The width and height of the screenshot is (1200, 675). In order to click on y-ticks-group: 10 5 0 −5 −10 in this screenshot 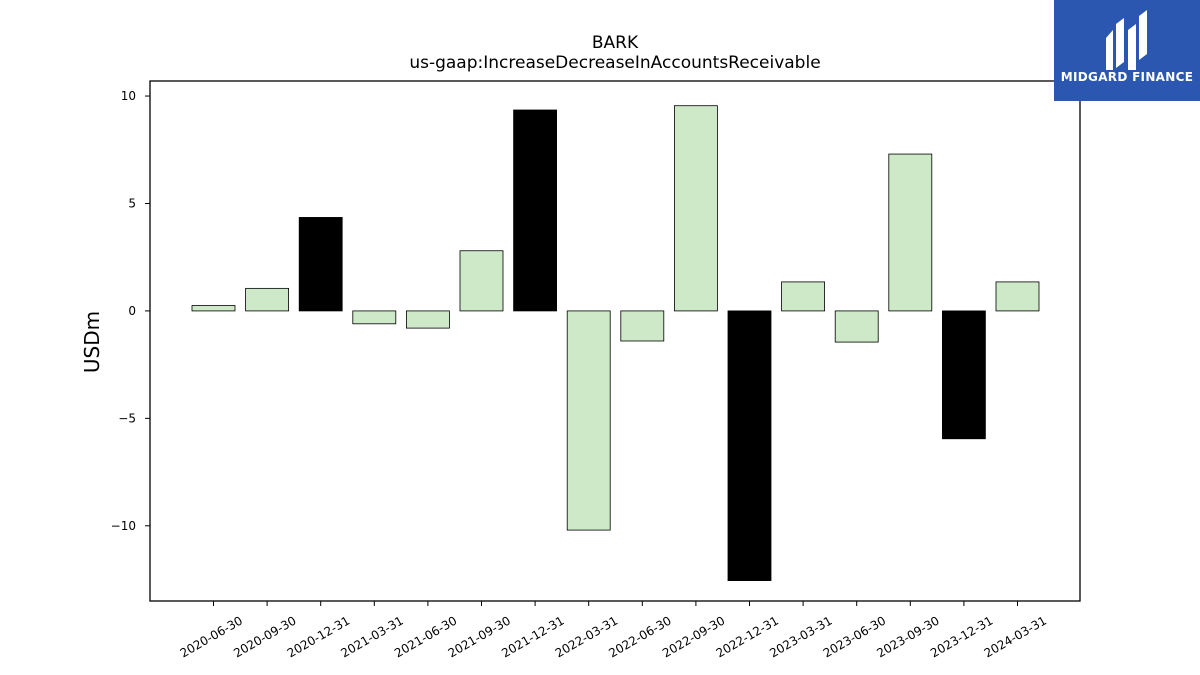, I will do `click(130, 311)`.